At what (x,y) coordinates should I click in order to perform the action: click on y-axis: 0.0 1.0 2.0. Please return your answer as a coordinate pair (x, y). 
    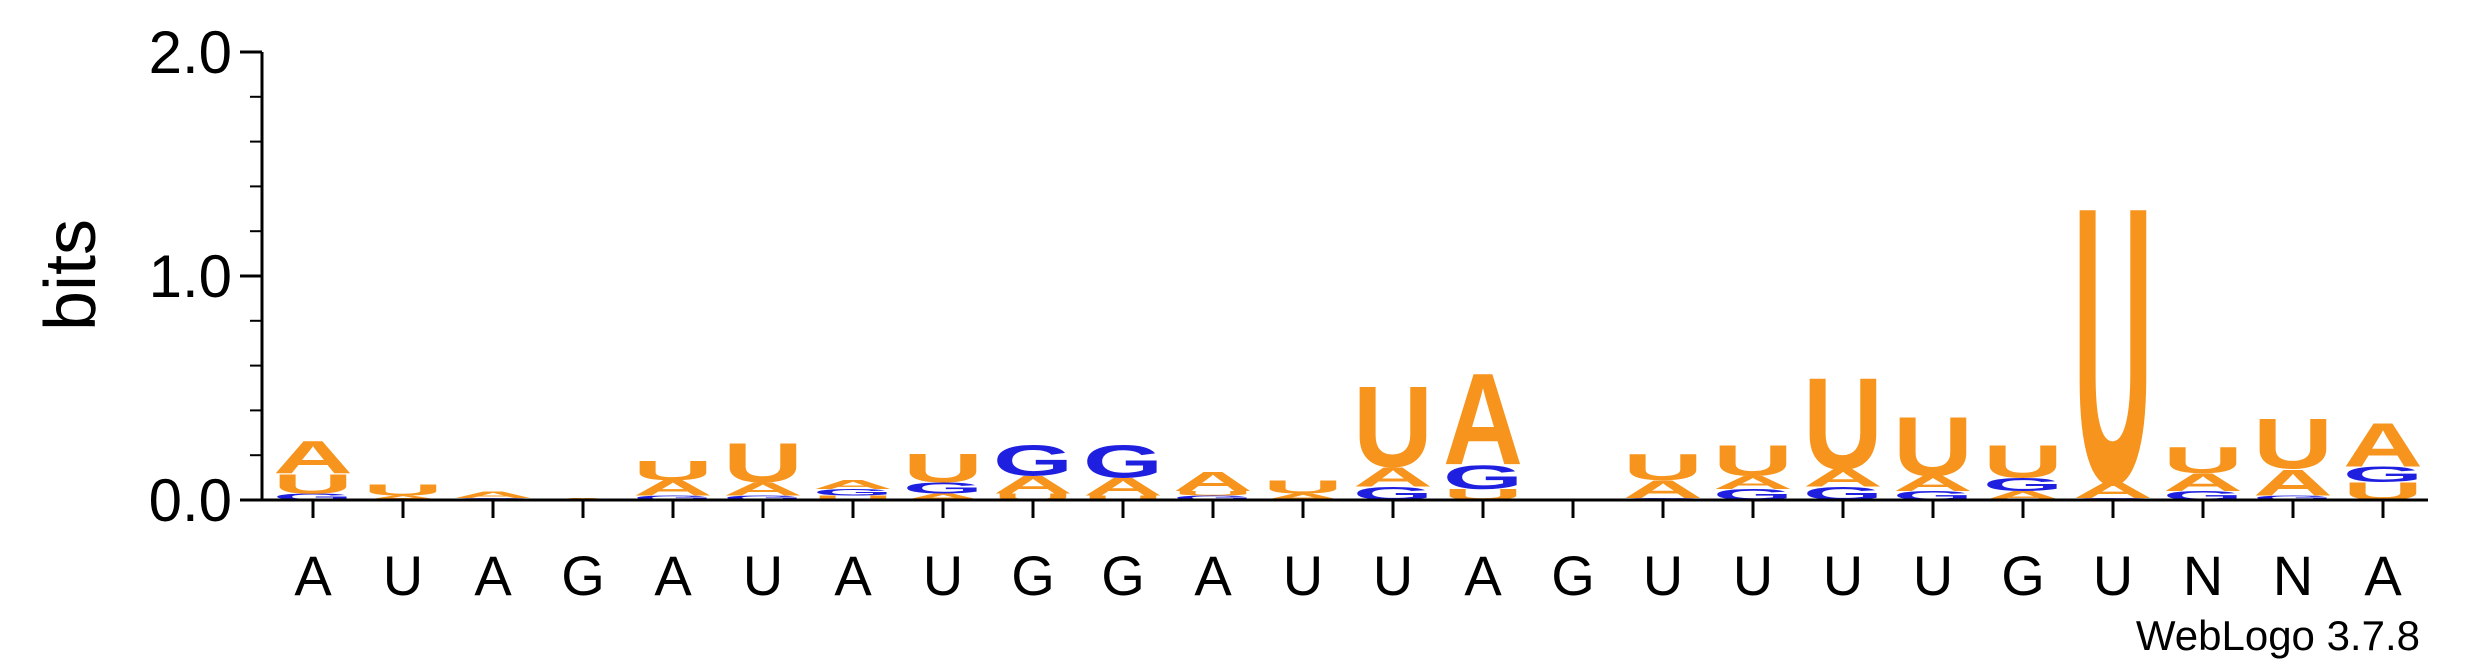
    Looking at the image, I should click on (206, 276).